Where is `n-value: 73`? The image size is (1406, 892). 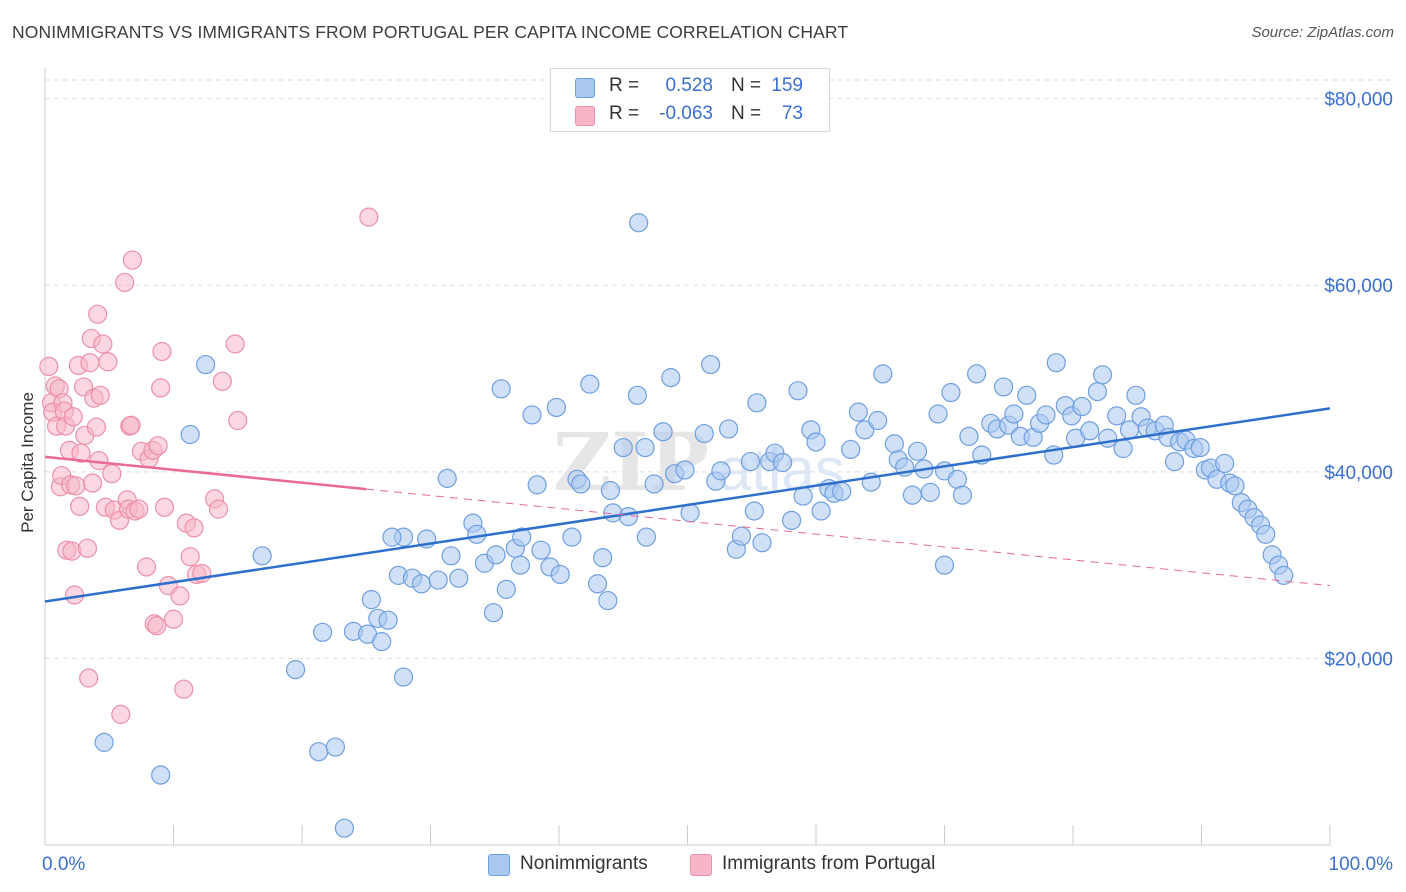
n-value: 73 is located at coordinates (792, 113).